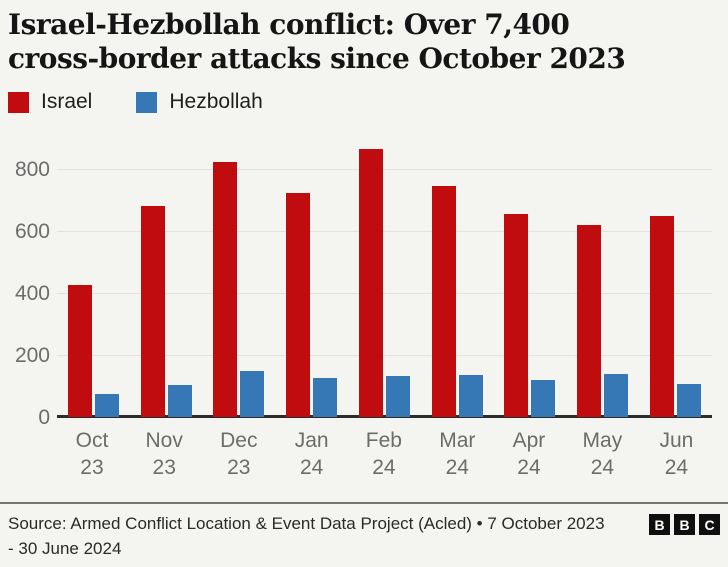 The height and width of the screenshot is (567, 728). I want to click on bbc-logo-letter: C, so click(709, 524).